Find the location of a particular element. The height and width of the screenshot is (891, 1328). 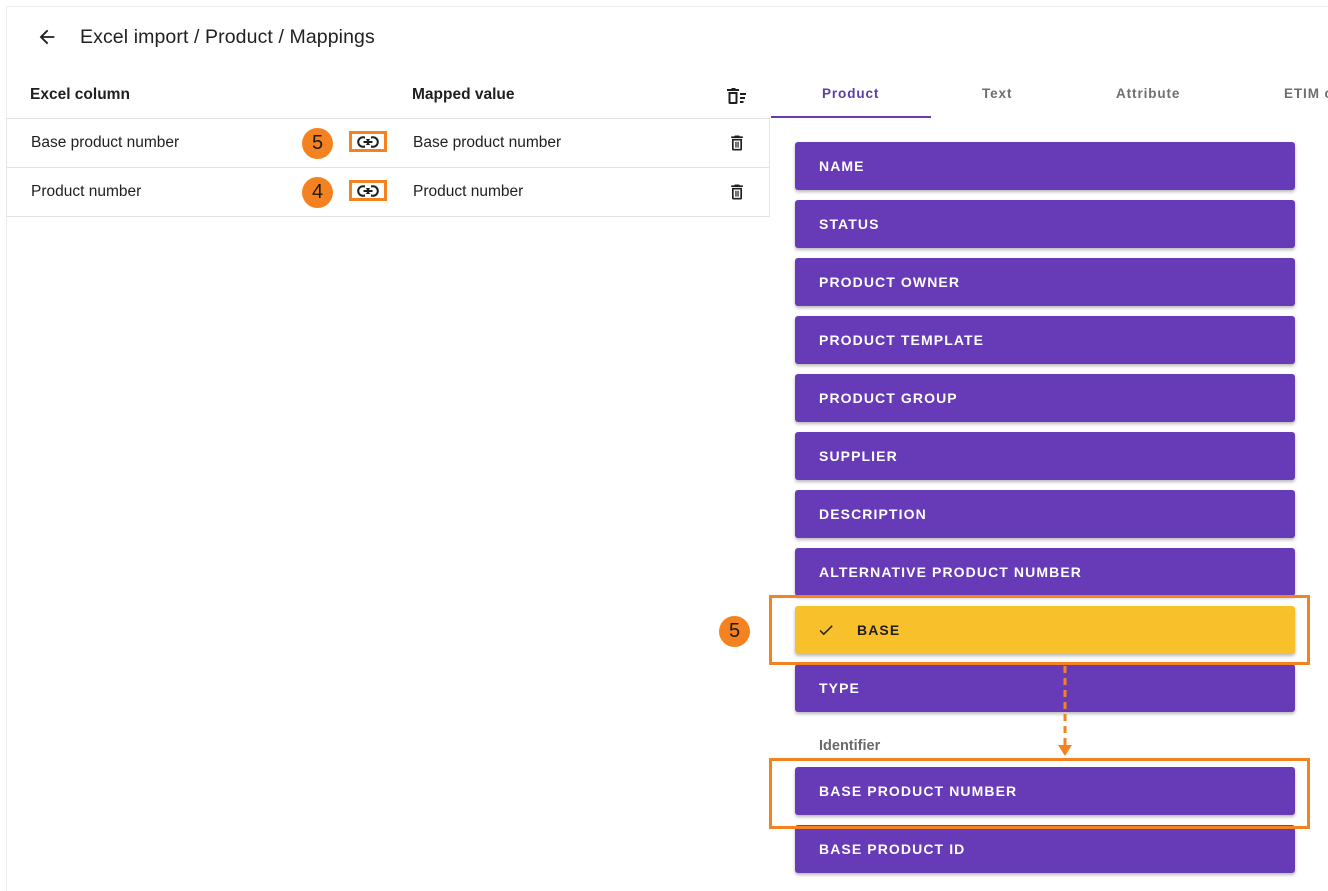

clear-all-mappings-button is located at coordinates (736, 96).